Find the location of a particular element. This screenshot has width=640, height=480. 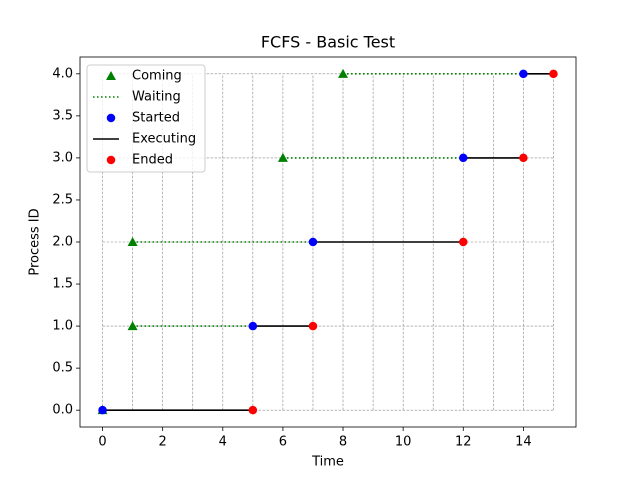

y-tick-label: 0.0 is located at coordinates (62, 410).